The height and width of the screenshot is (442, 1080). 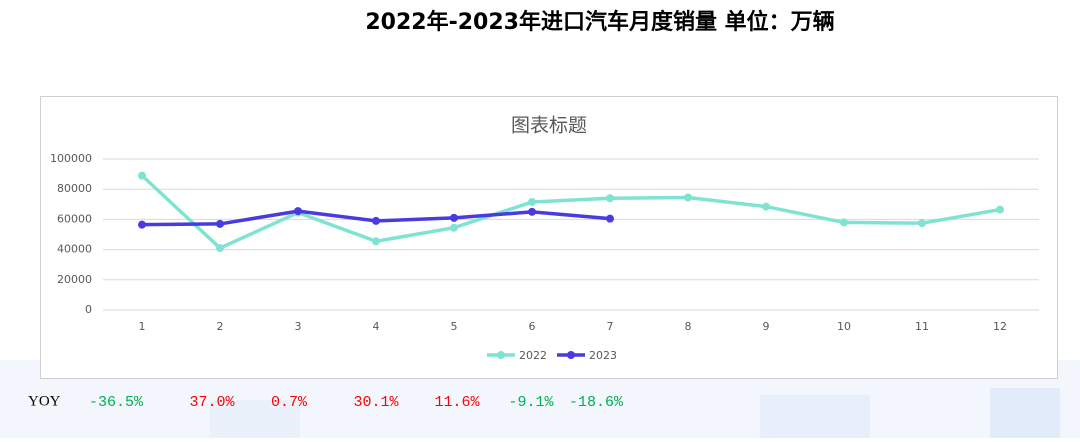 What do you see at coordinates (532, 326) in the screenshot?
I see `x-tick-label: 6` at bounding box center [532, 326].